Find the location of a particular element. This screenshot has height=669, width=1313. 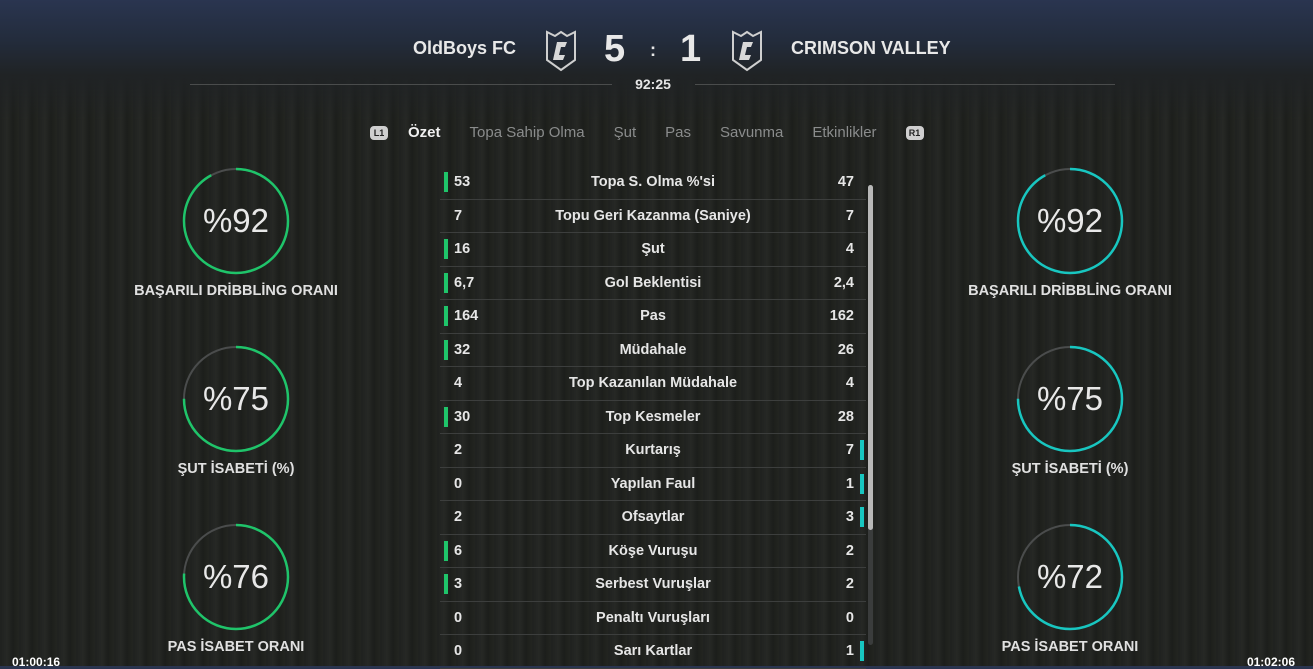

home-value: 6,7 is located at coordinates (464, 282).